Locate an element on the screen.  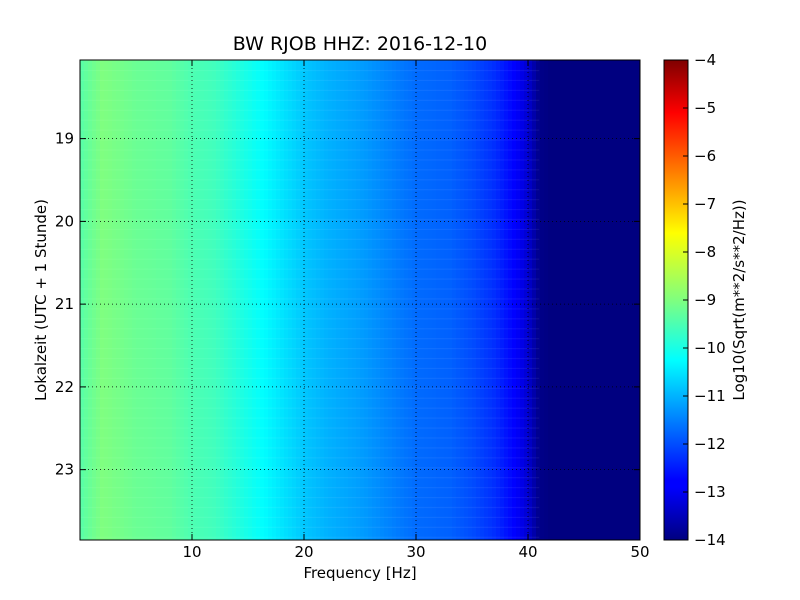
colorbar-tick-label: −4 is located at coordinates (705, 60).